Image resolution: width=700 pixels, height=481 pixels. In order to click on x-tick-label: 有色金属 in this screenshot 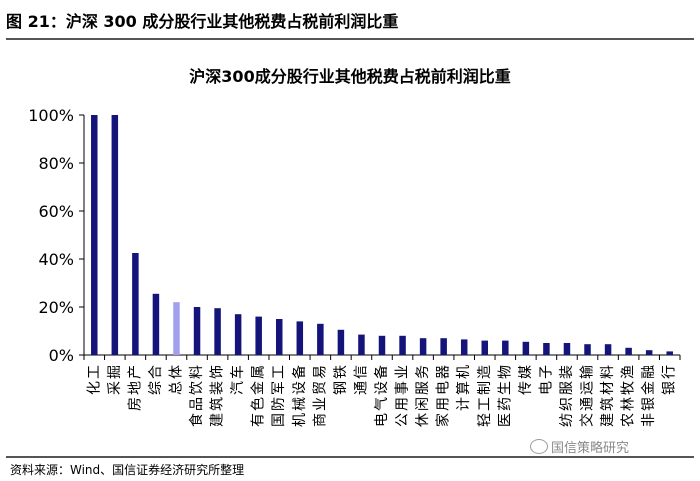, I will do `click(258, 395)`.